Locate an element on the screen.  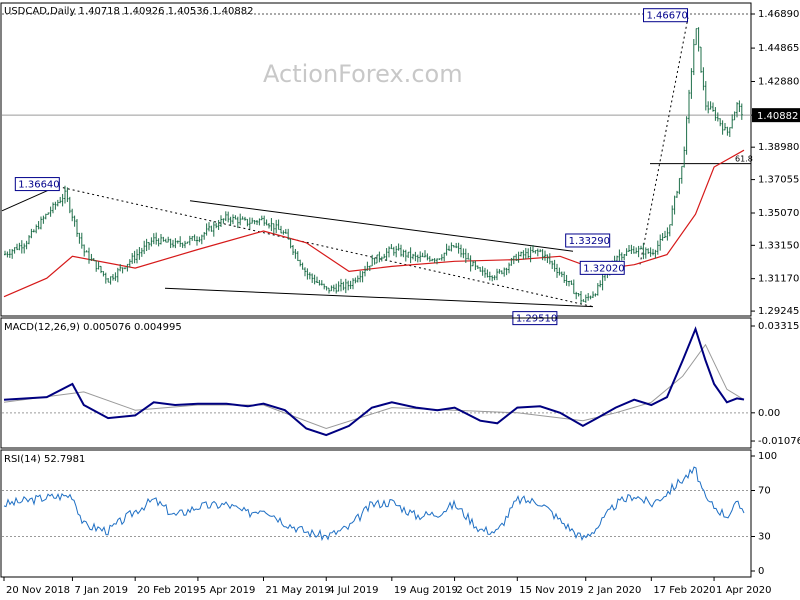
lower-trend-line is located at coordinates (379, 297).